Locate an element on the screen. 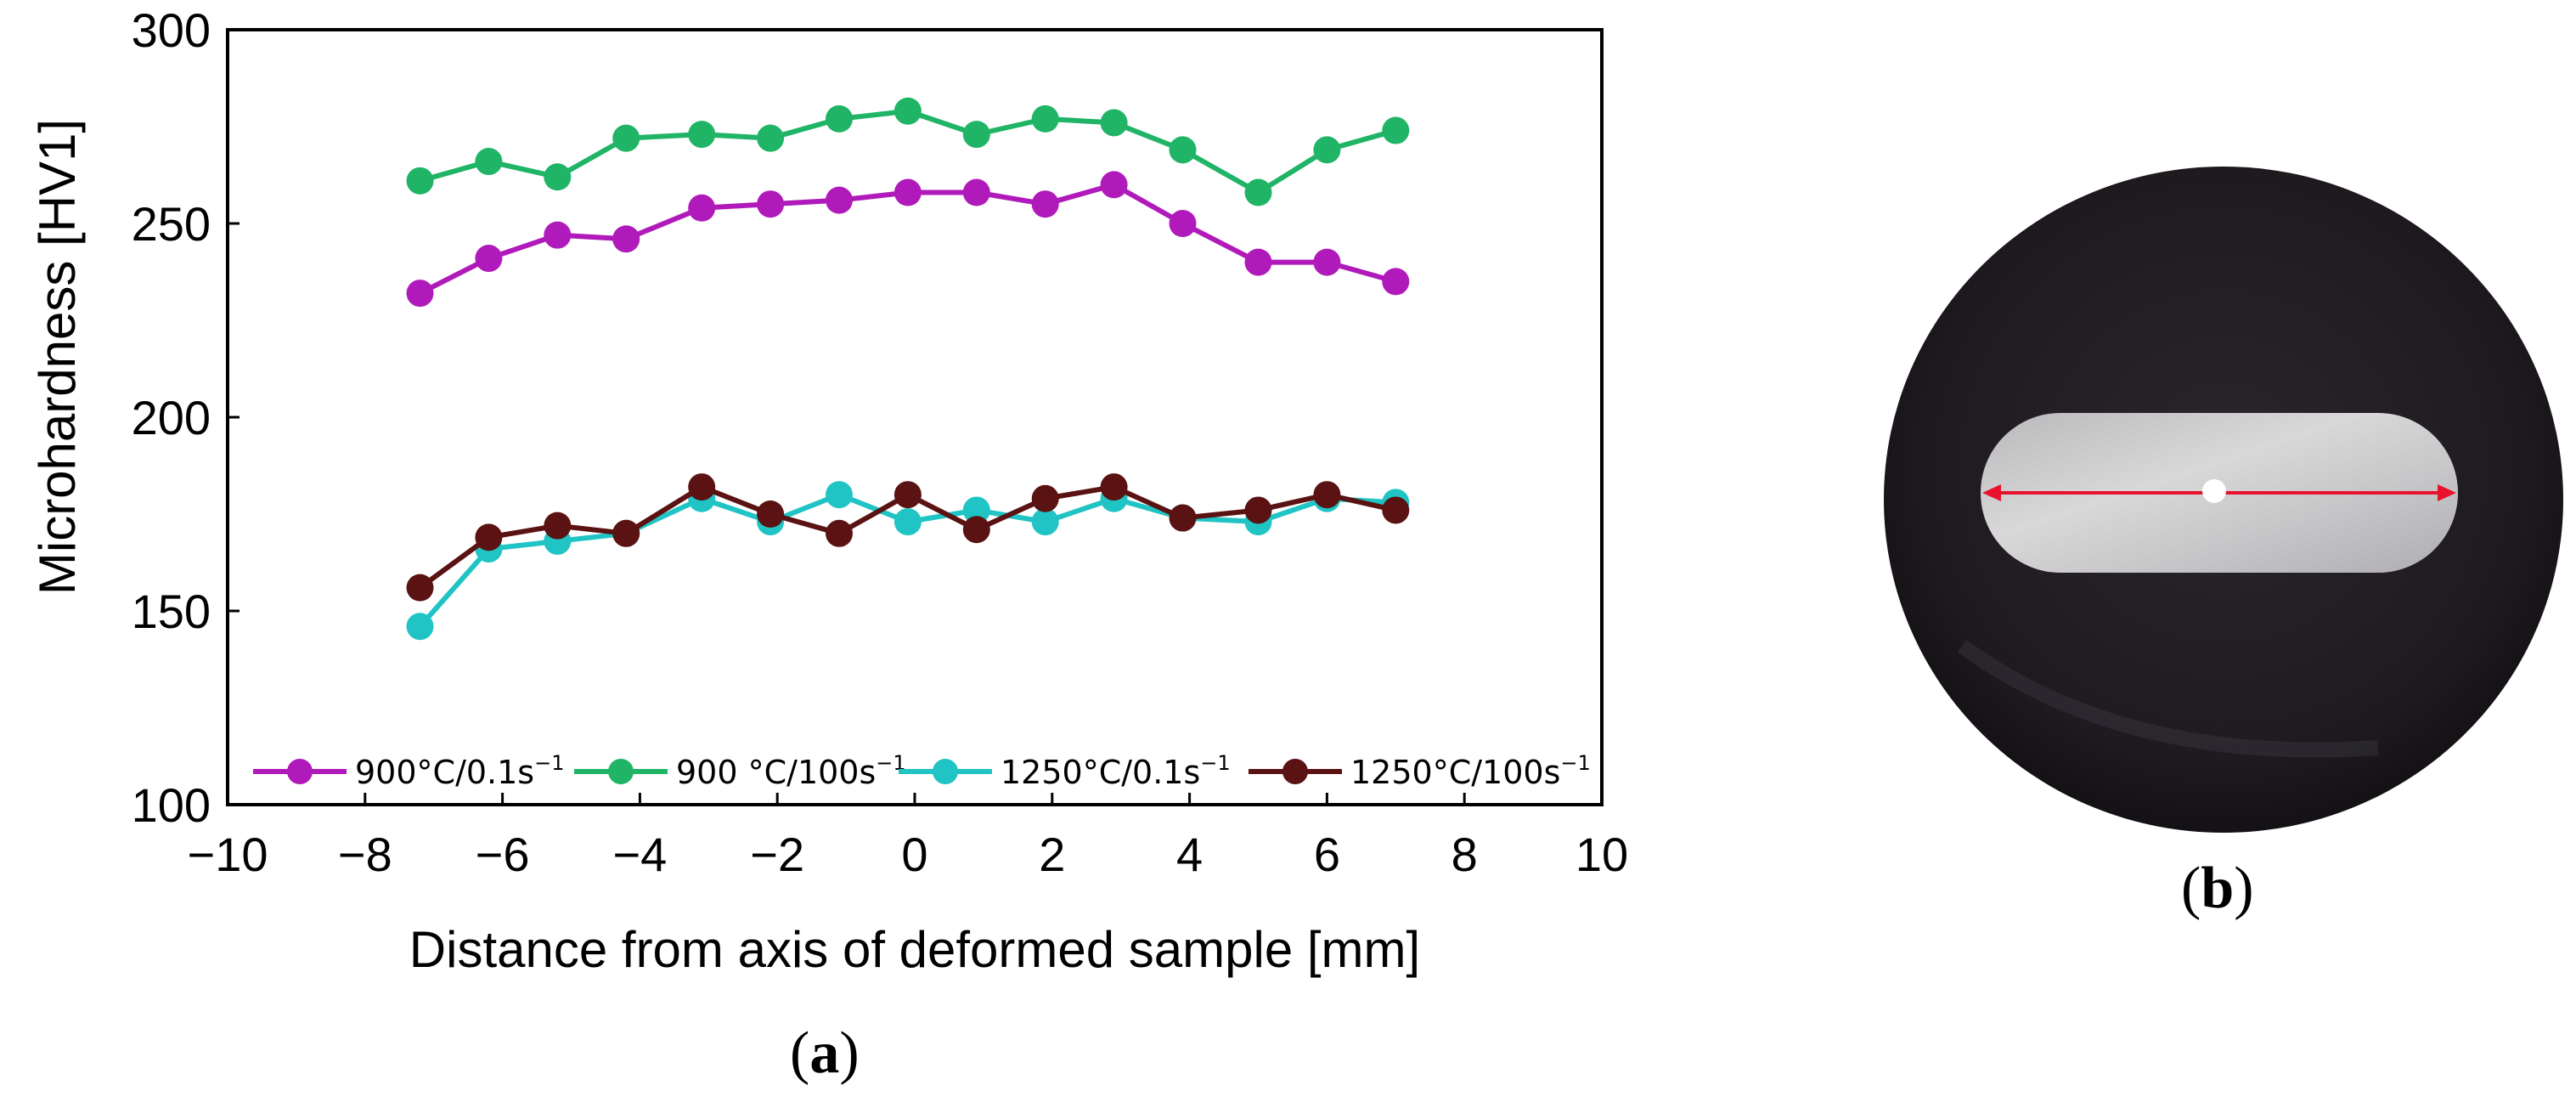 This screenshot has width=2576, height=1108. legend-label: 1250°C/0.1s−1 is located at coordinates (1116, 771).